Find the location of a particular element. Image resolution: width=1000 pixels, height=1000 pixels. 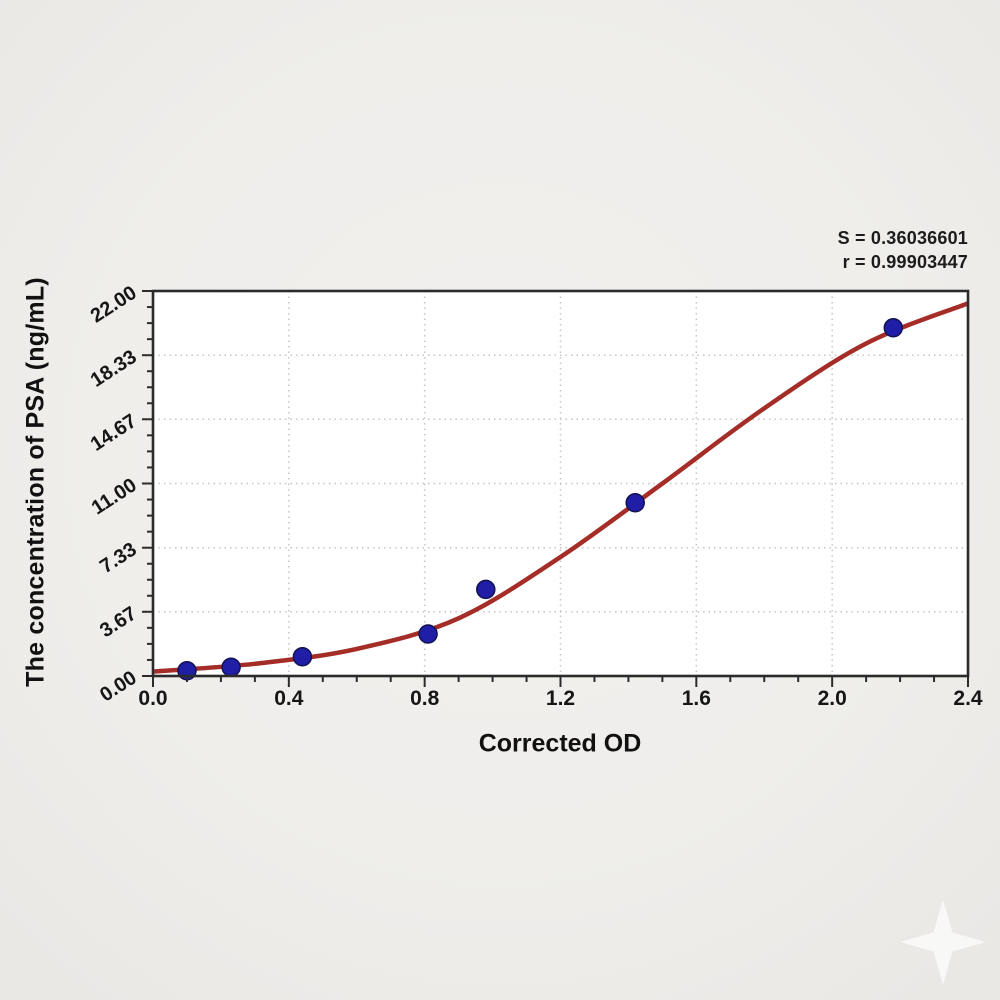

fit-statistics: S = 0.36036601 r = 0.99903447 is located at coordinates (903, 250).